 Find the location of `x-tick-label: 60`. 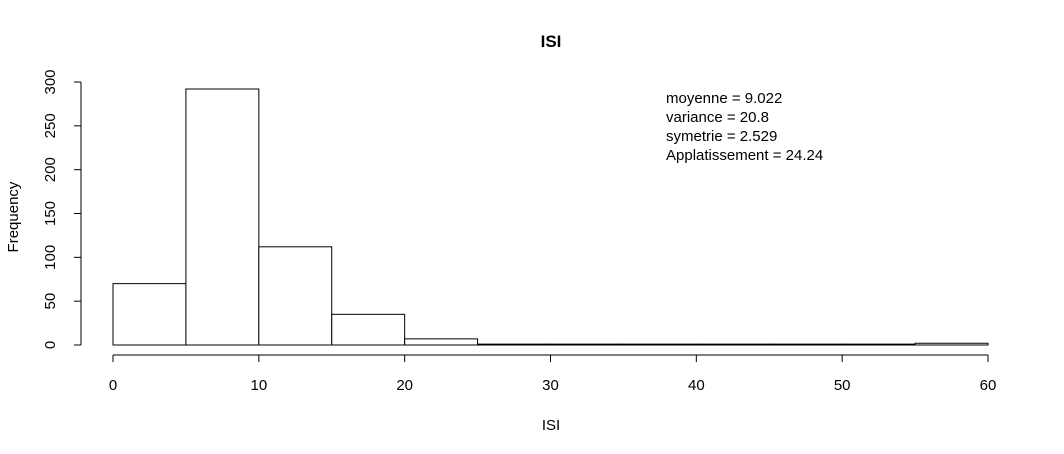

x-tick-label: 60 is located at coordinates (988, 385).